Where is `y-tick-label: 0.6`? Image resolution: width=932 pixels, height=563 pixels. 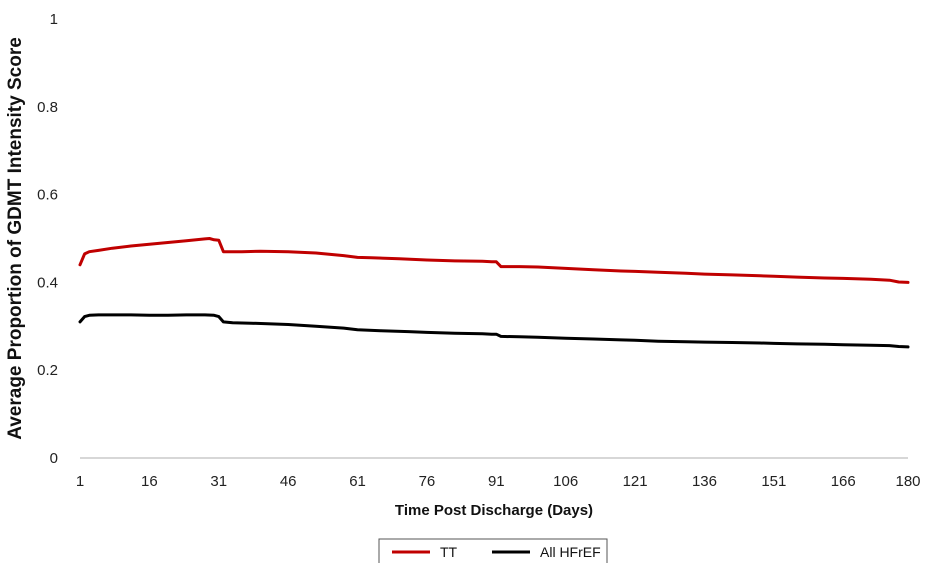
y-tick-label: 0.6 is located at coordinates (47, 195).